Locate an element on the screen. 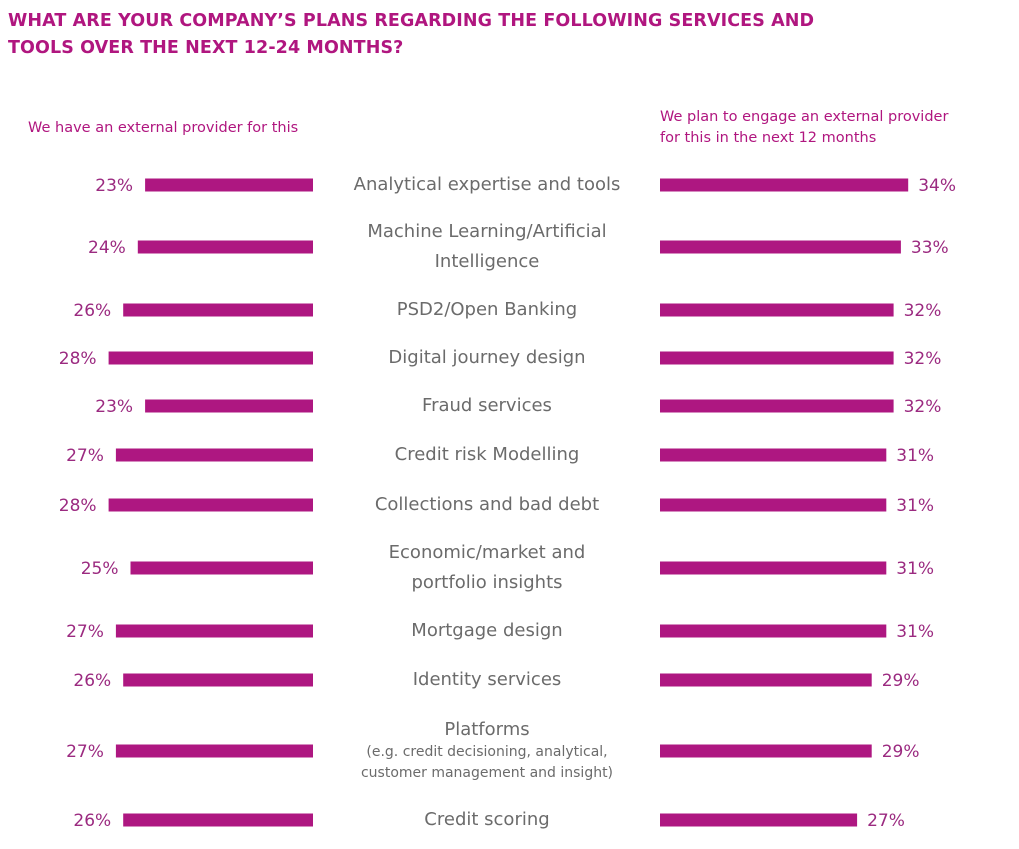 This screenshot has width=1019, height=849. category-label: Credit scoring is located at coordinates (486, 819).